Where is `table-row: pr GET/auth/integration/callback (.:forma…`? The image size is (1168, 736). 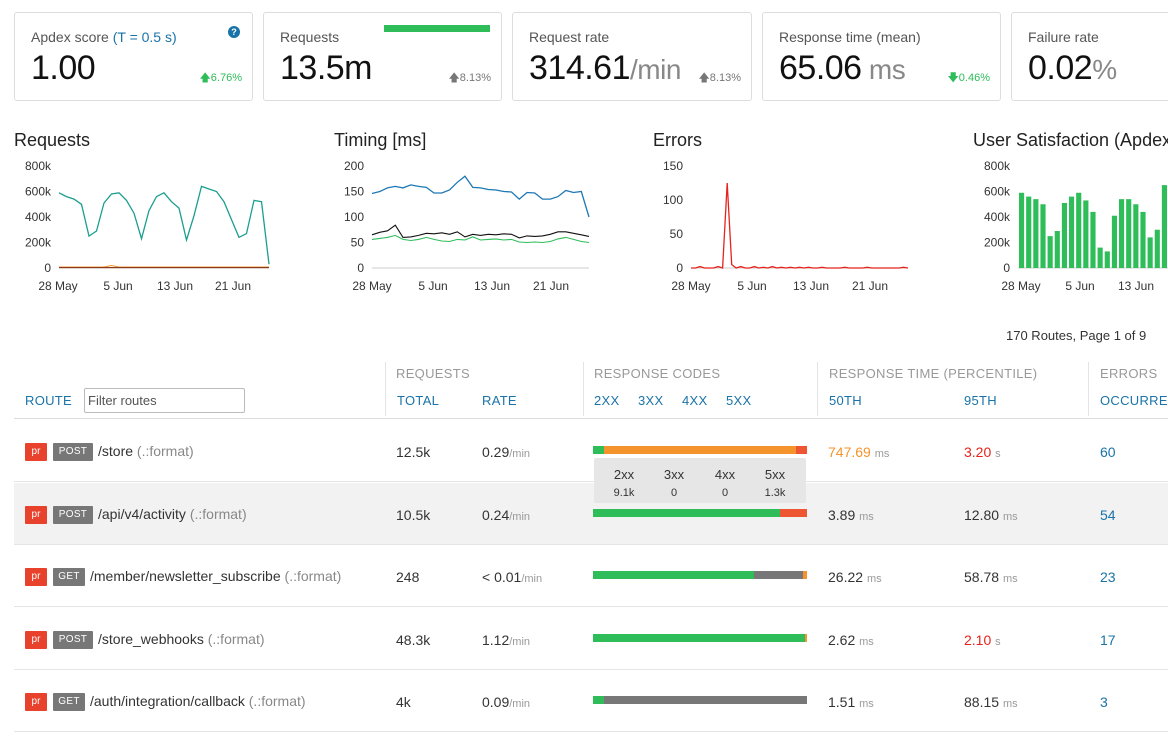
table-row: pr GET/auth/integration/callback (.:forma… is located at coordinates (591, 701).